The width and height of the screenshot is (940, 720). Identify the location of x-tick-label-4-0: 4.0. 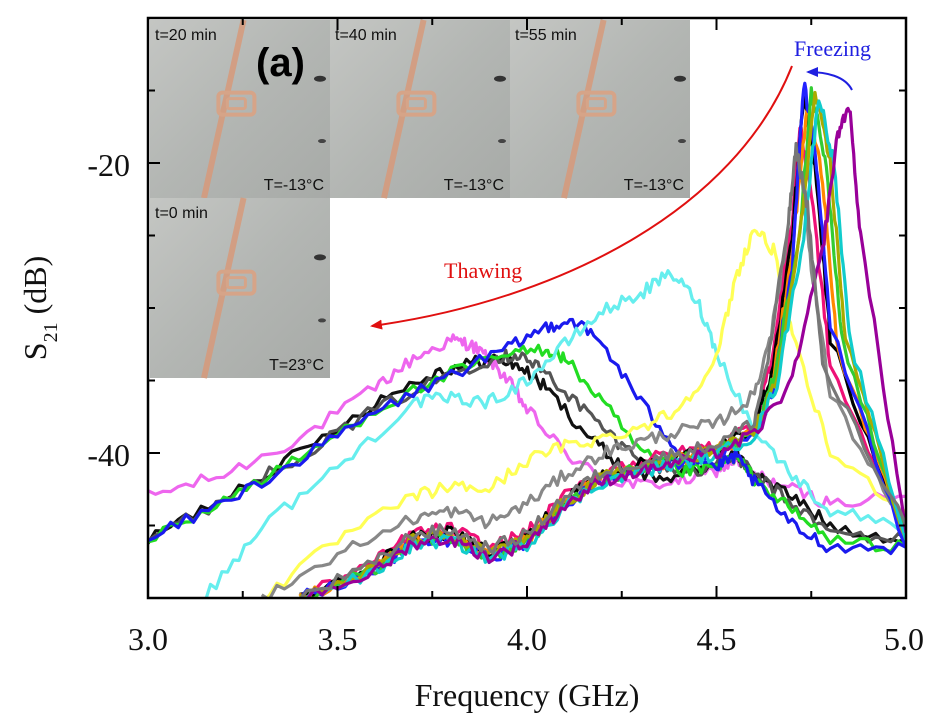
(527, 639).